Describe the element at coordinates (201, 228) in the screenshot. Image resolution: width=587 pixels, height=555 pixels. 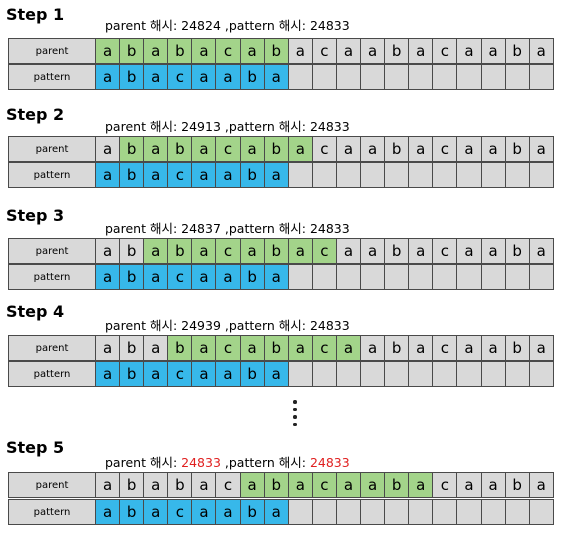
I see `parent-hash-value: 24837` at that location.